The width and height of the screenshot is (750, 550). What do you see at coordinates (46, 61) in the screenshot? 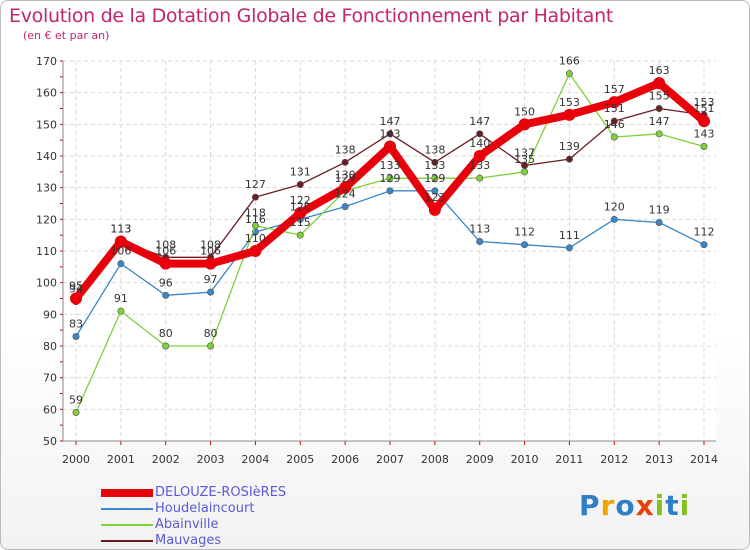
I see `y-tick-label: 170` at bounding box center [46, 61].